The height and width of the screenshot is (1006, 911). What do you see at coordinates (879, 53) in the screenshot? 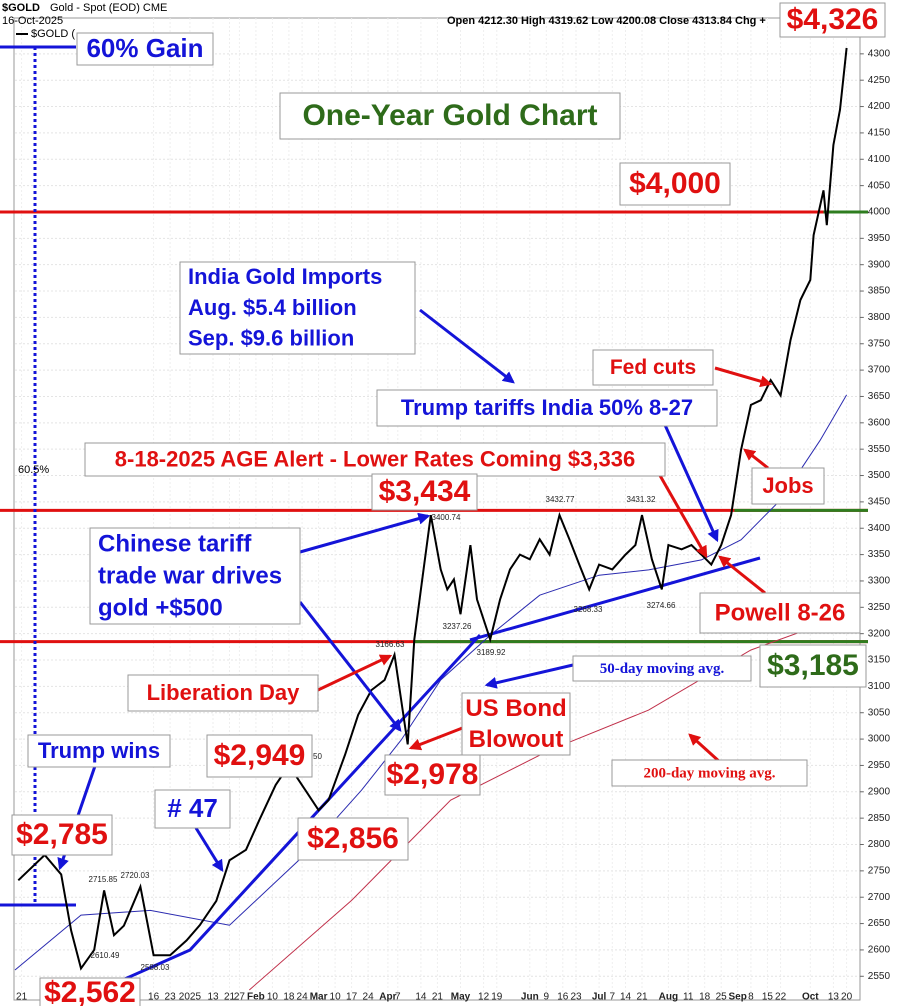
I see `y-tick-label: 4300` at bounding box center [879, 53].